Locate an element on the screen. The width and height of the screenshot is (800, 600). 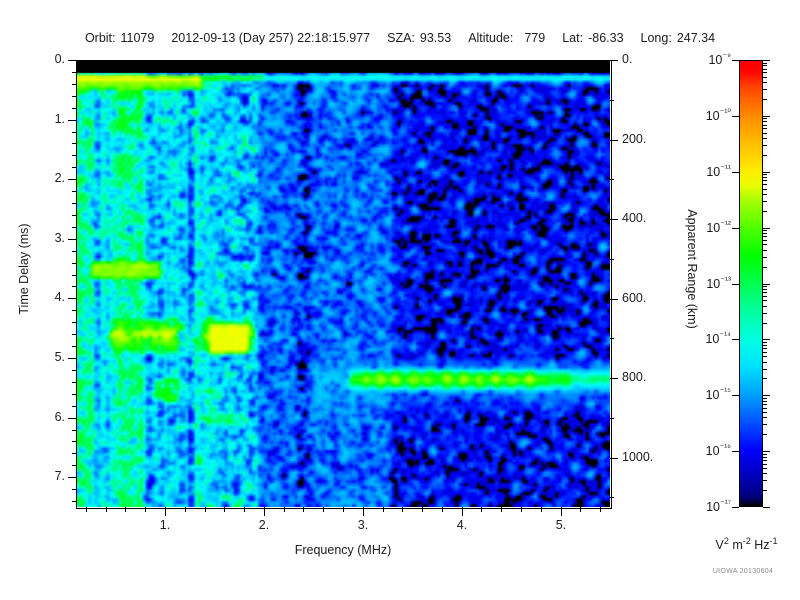
y-axis-left-tick-label: 4. is located at coordinates (59, 297).